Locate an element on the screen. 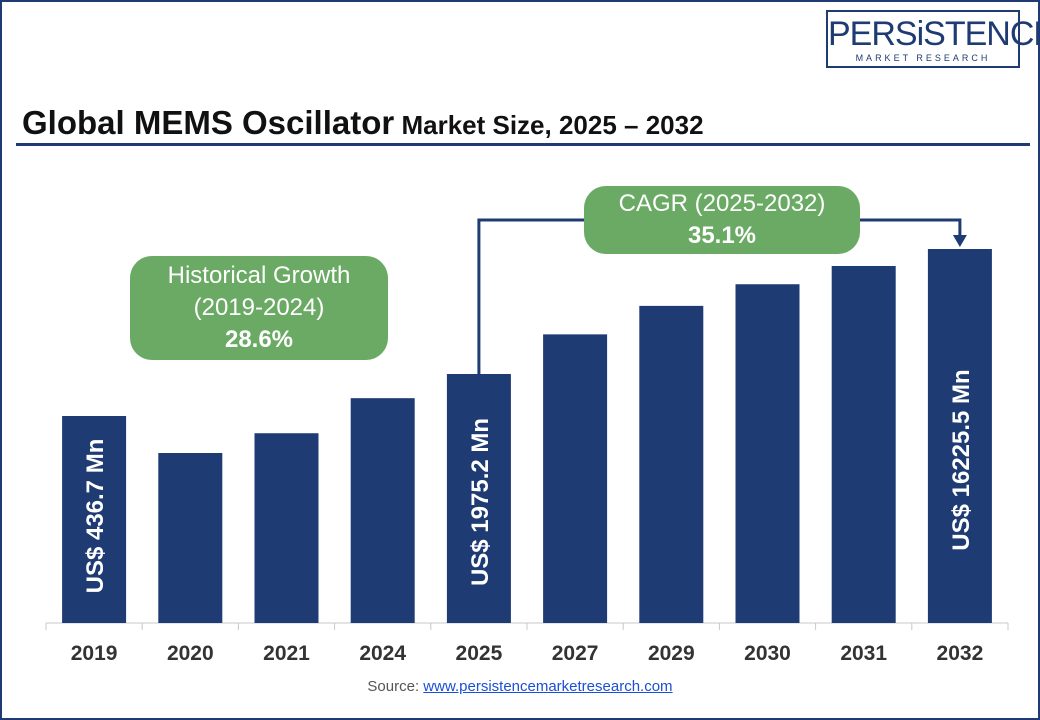 The image size is (1040, 720). x-tick-label-2025: 2025 is located at coordinates (479, 653).